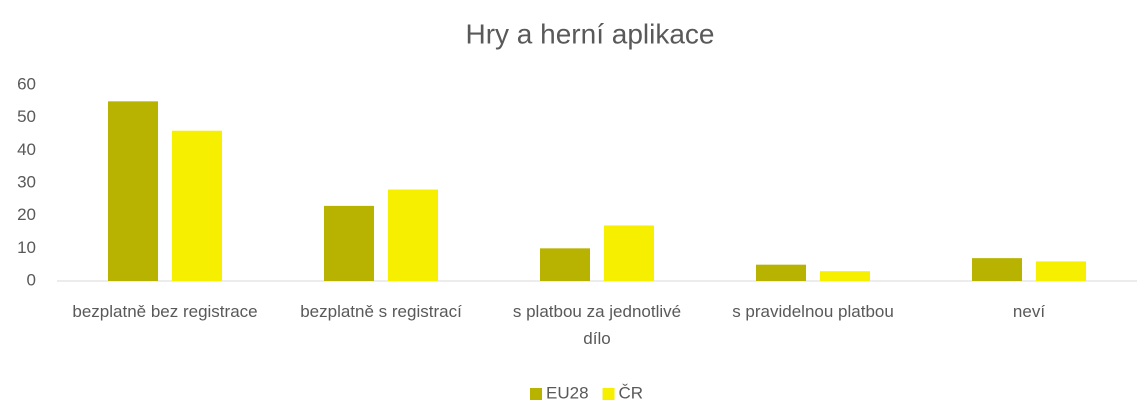 The height and width of the screenshot is (403, 1145). Describe the element at coordinates (589, 33) in the screenshot. I see `chart-title: Hry a herní aplikace` at that location.